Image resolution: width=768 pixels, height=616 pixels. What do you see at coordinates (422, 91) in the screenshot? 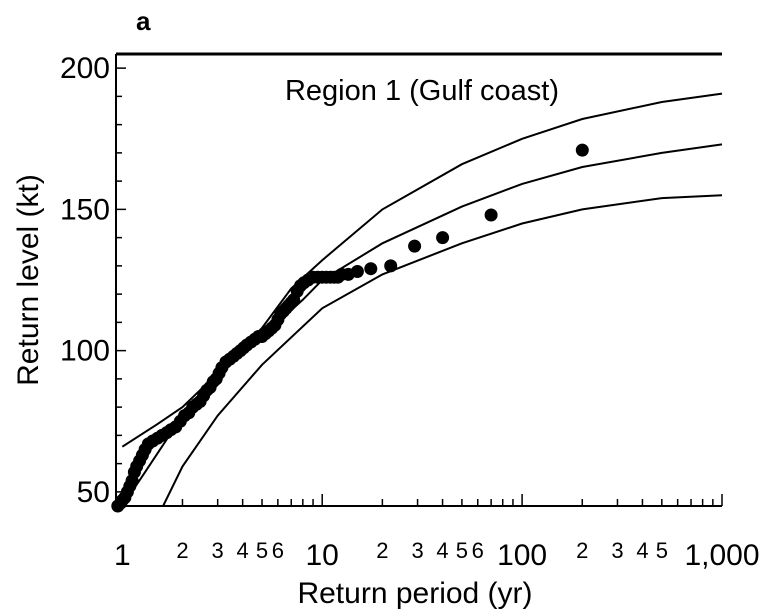
I see `chart-annotation: Region 1 (Gulf coast)` at bounding box center [422, 91].